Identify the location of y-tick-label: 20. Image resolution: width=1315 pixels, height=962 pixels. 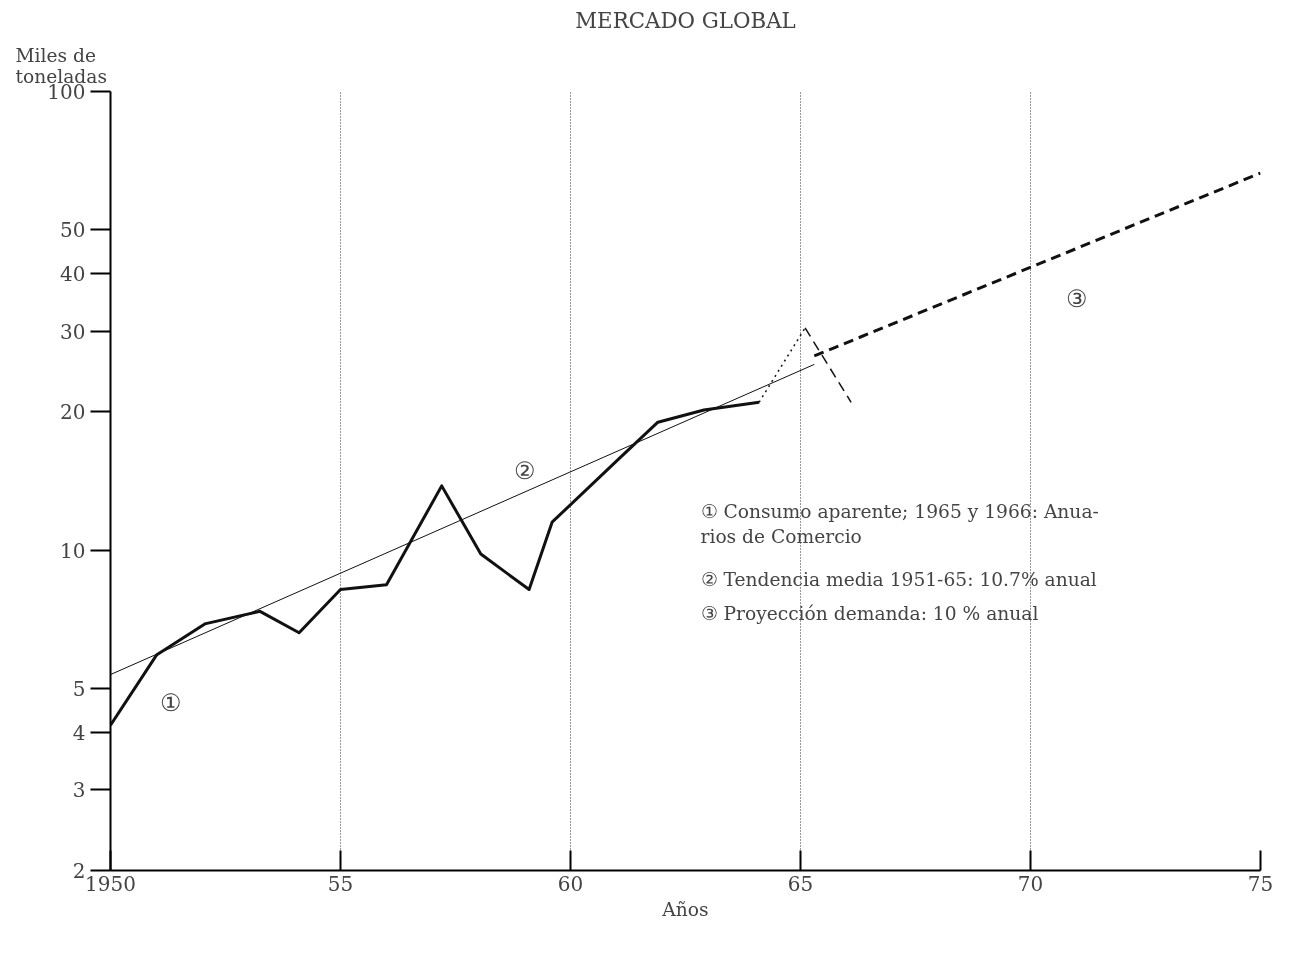
(73, 412).